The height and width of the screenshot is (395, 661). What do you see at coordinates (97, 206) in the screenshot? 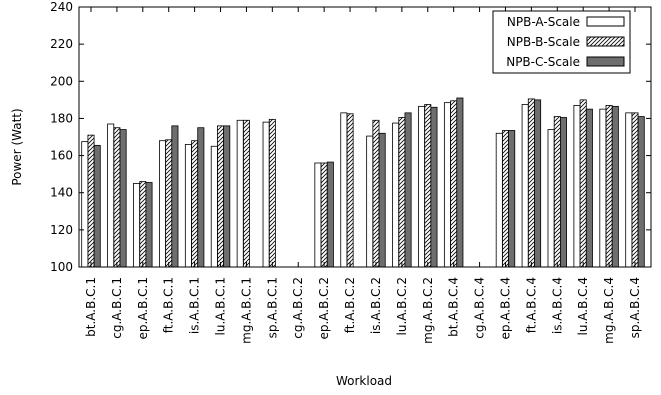
I see `bar-npb-c-scale-bt.A.B.C.1` at bounding box center [97, 206].